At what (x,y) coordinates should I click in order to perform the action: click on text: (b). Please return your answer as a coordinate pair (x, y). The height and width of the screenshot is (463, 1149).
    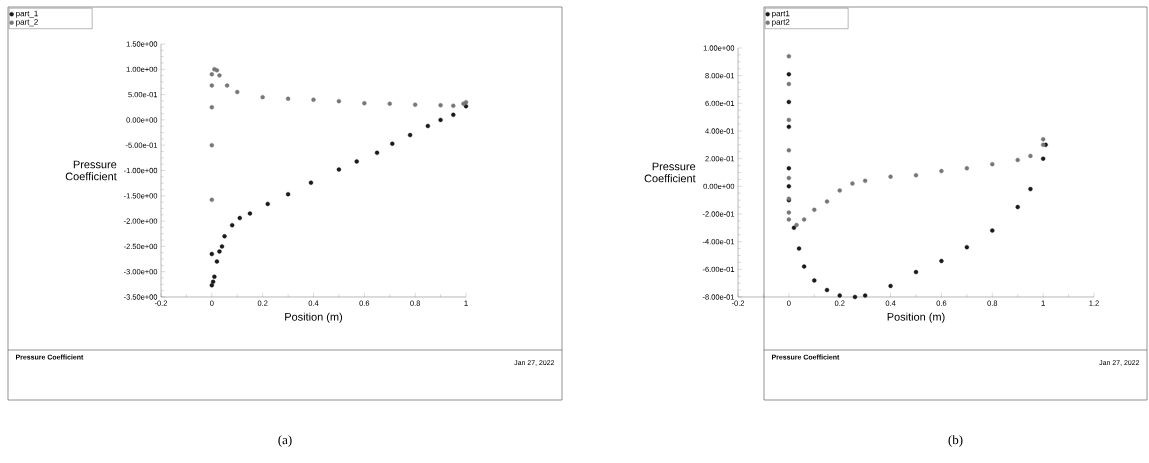
    Looking at the image, I should click on (955, 441).